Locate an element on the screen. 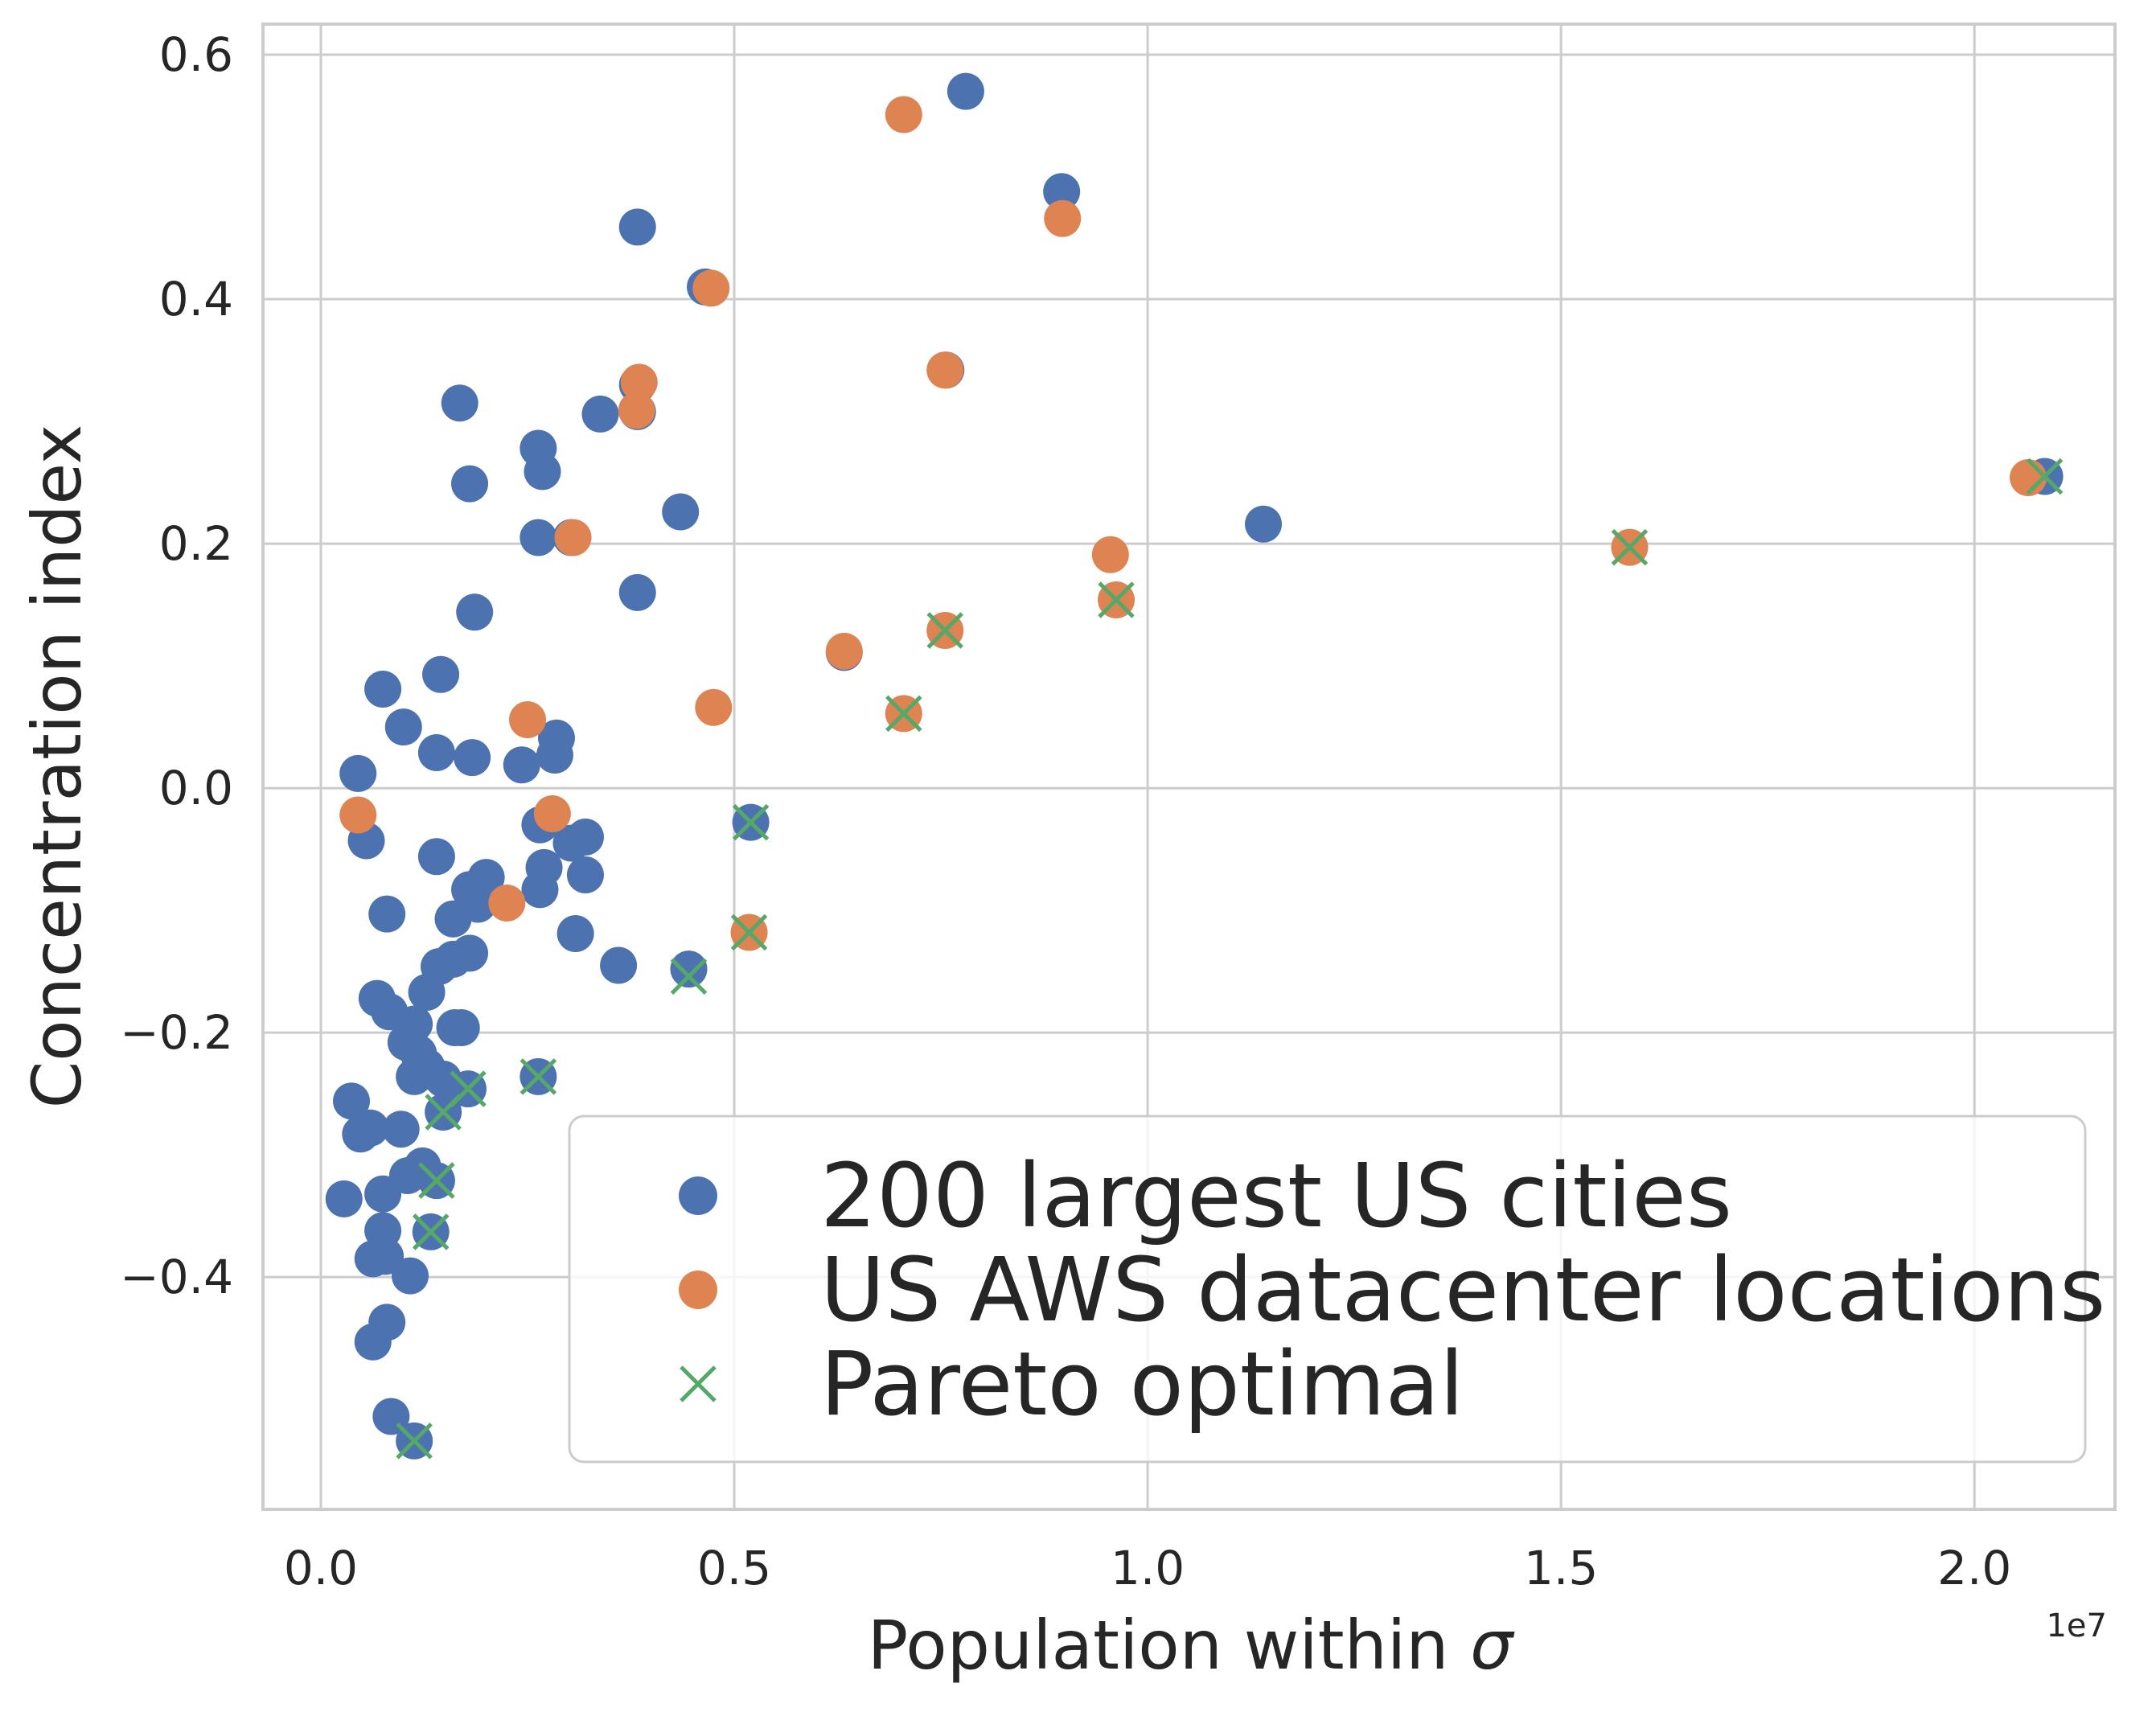 Image resolution: width=2156 pixels, height=1712 pixels. legend-label-pareto: Pareto optimal is located at coordinates (1142, 1383).